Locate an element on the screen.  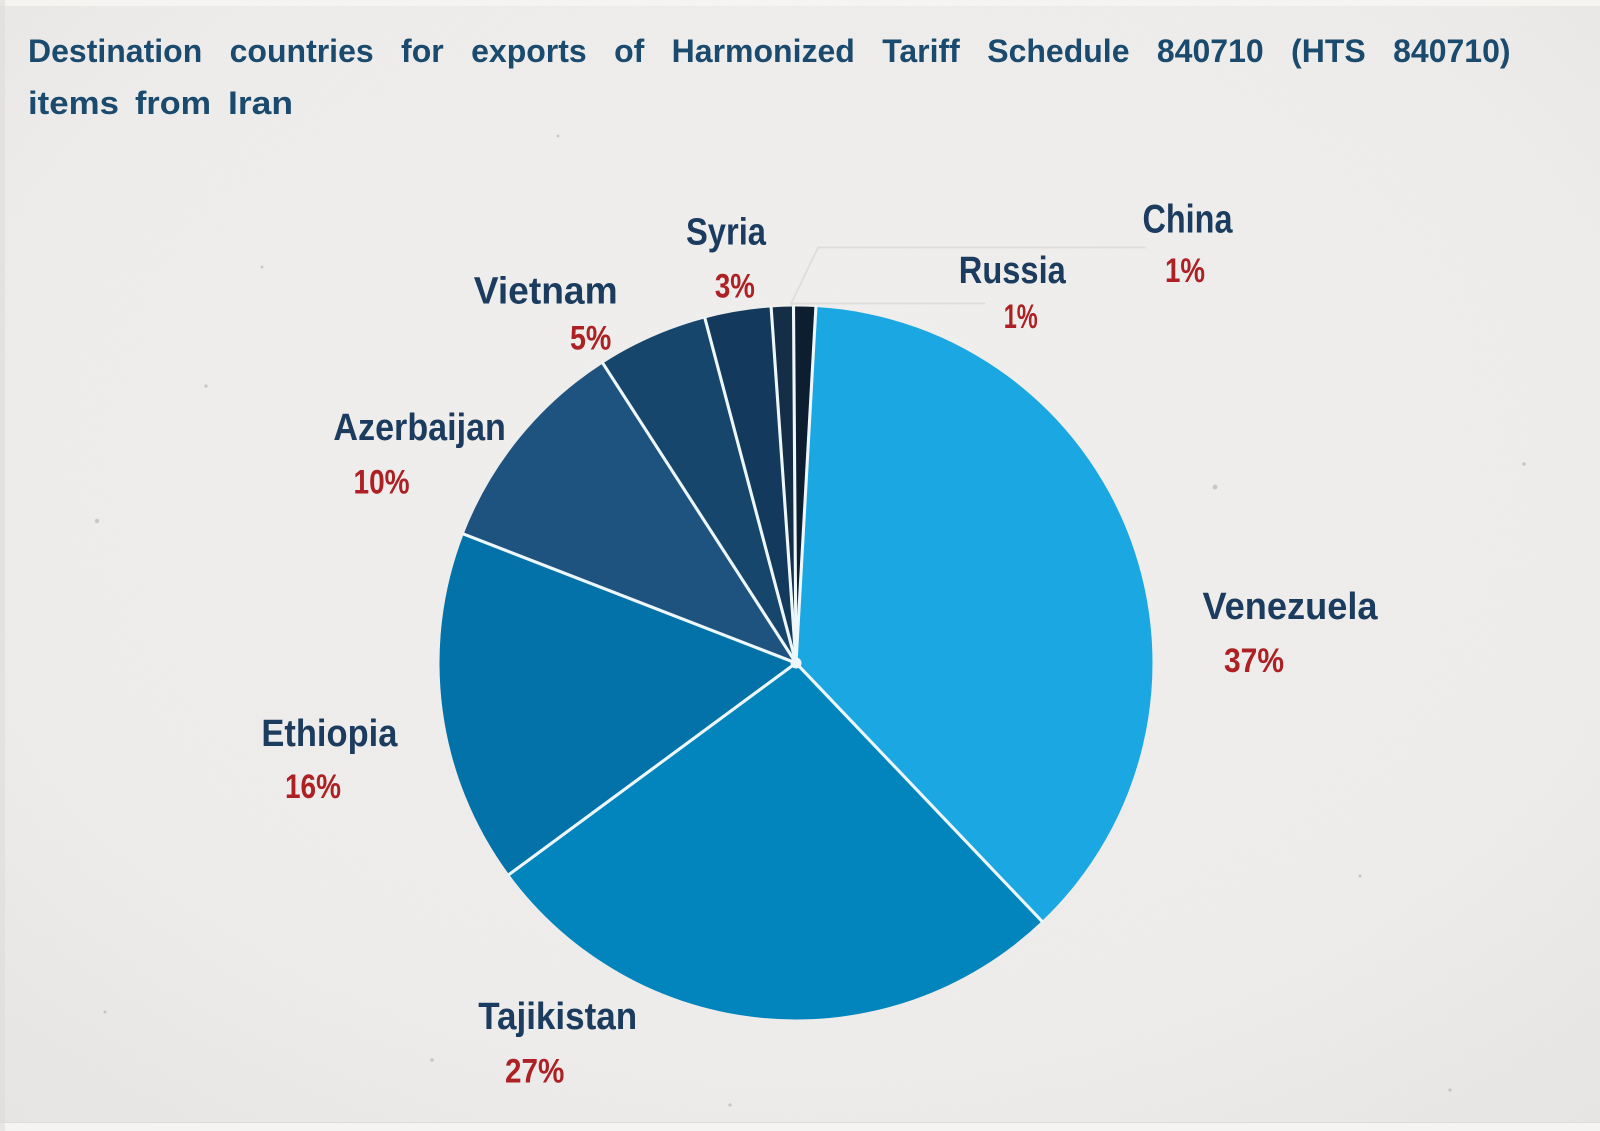
svg-text: Syria is located at coordinates (726, 233).